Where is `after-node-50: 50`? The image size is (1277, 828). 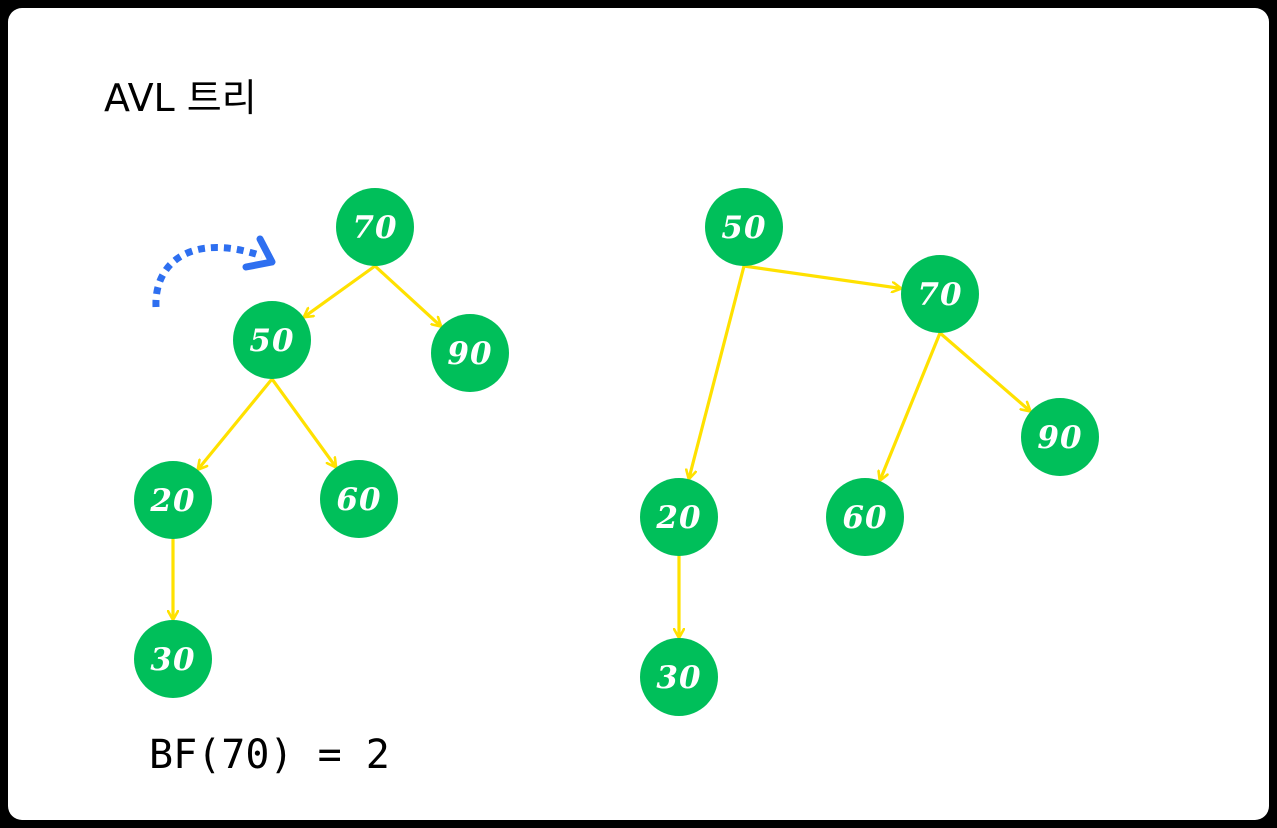
after-node-50: 50 is located at coordinates (744, 227).